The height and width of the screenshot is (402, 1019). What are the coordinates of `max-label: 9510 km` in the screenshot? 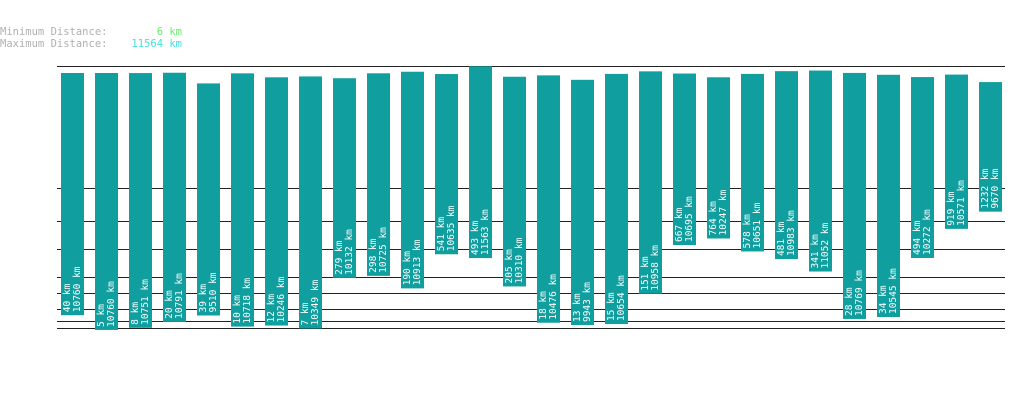 It's located at (213, 292).